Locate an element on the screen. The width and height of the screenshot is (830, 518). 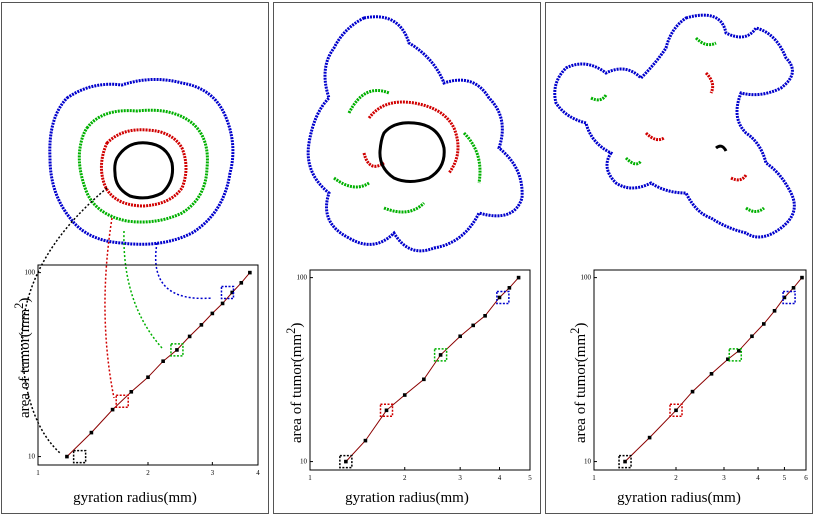
arrow-green is located at coordinates (143, 289).